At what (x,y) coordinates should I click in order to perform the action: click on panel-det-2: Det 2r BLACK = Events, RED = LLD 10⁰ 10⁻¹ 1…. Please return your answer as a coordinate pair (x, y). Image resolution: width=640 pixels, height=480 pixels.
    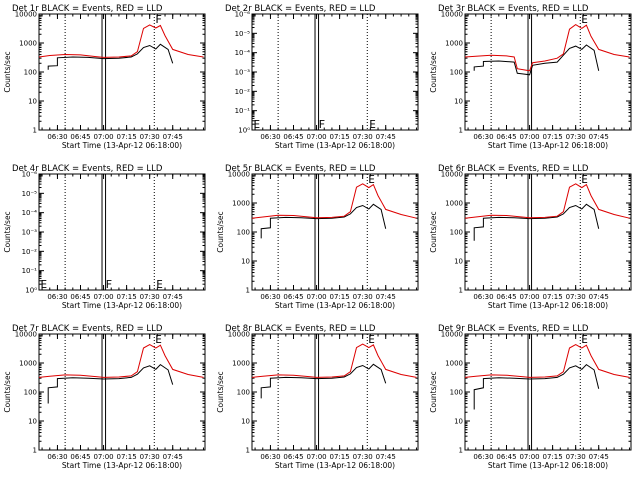
    Looking at the image, I should click on (322, 77).